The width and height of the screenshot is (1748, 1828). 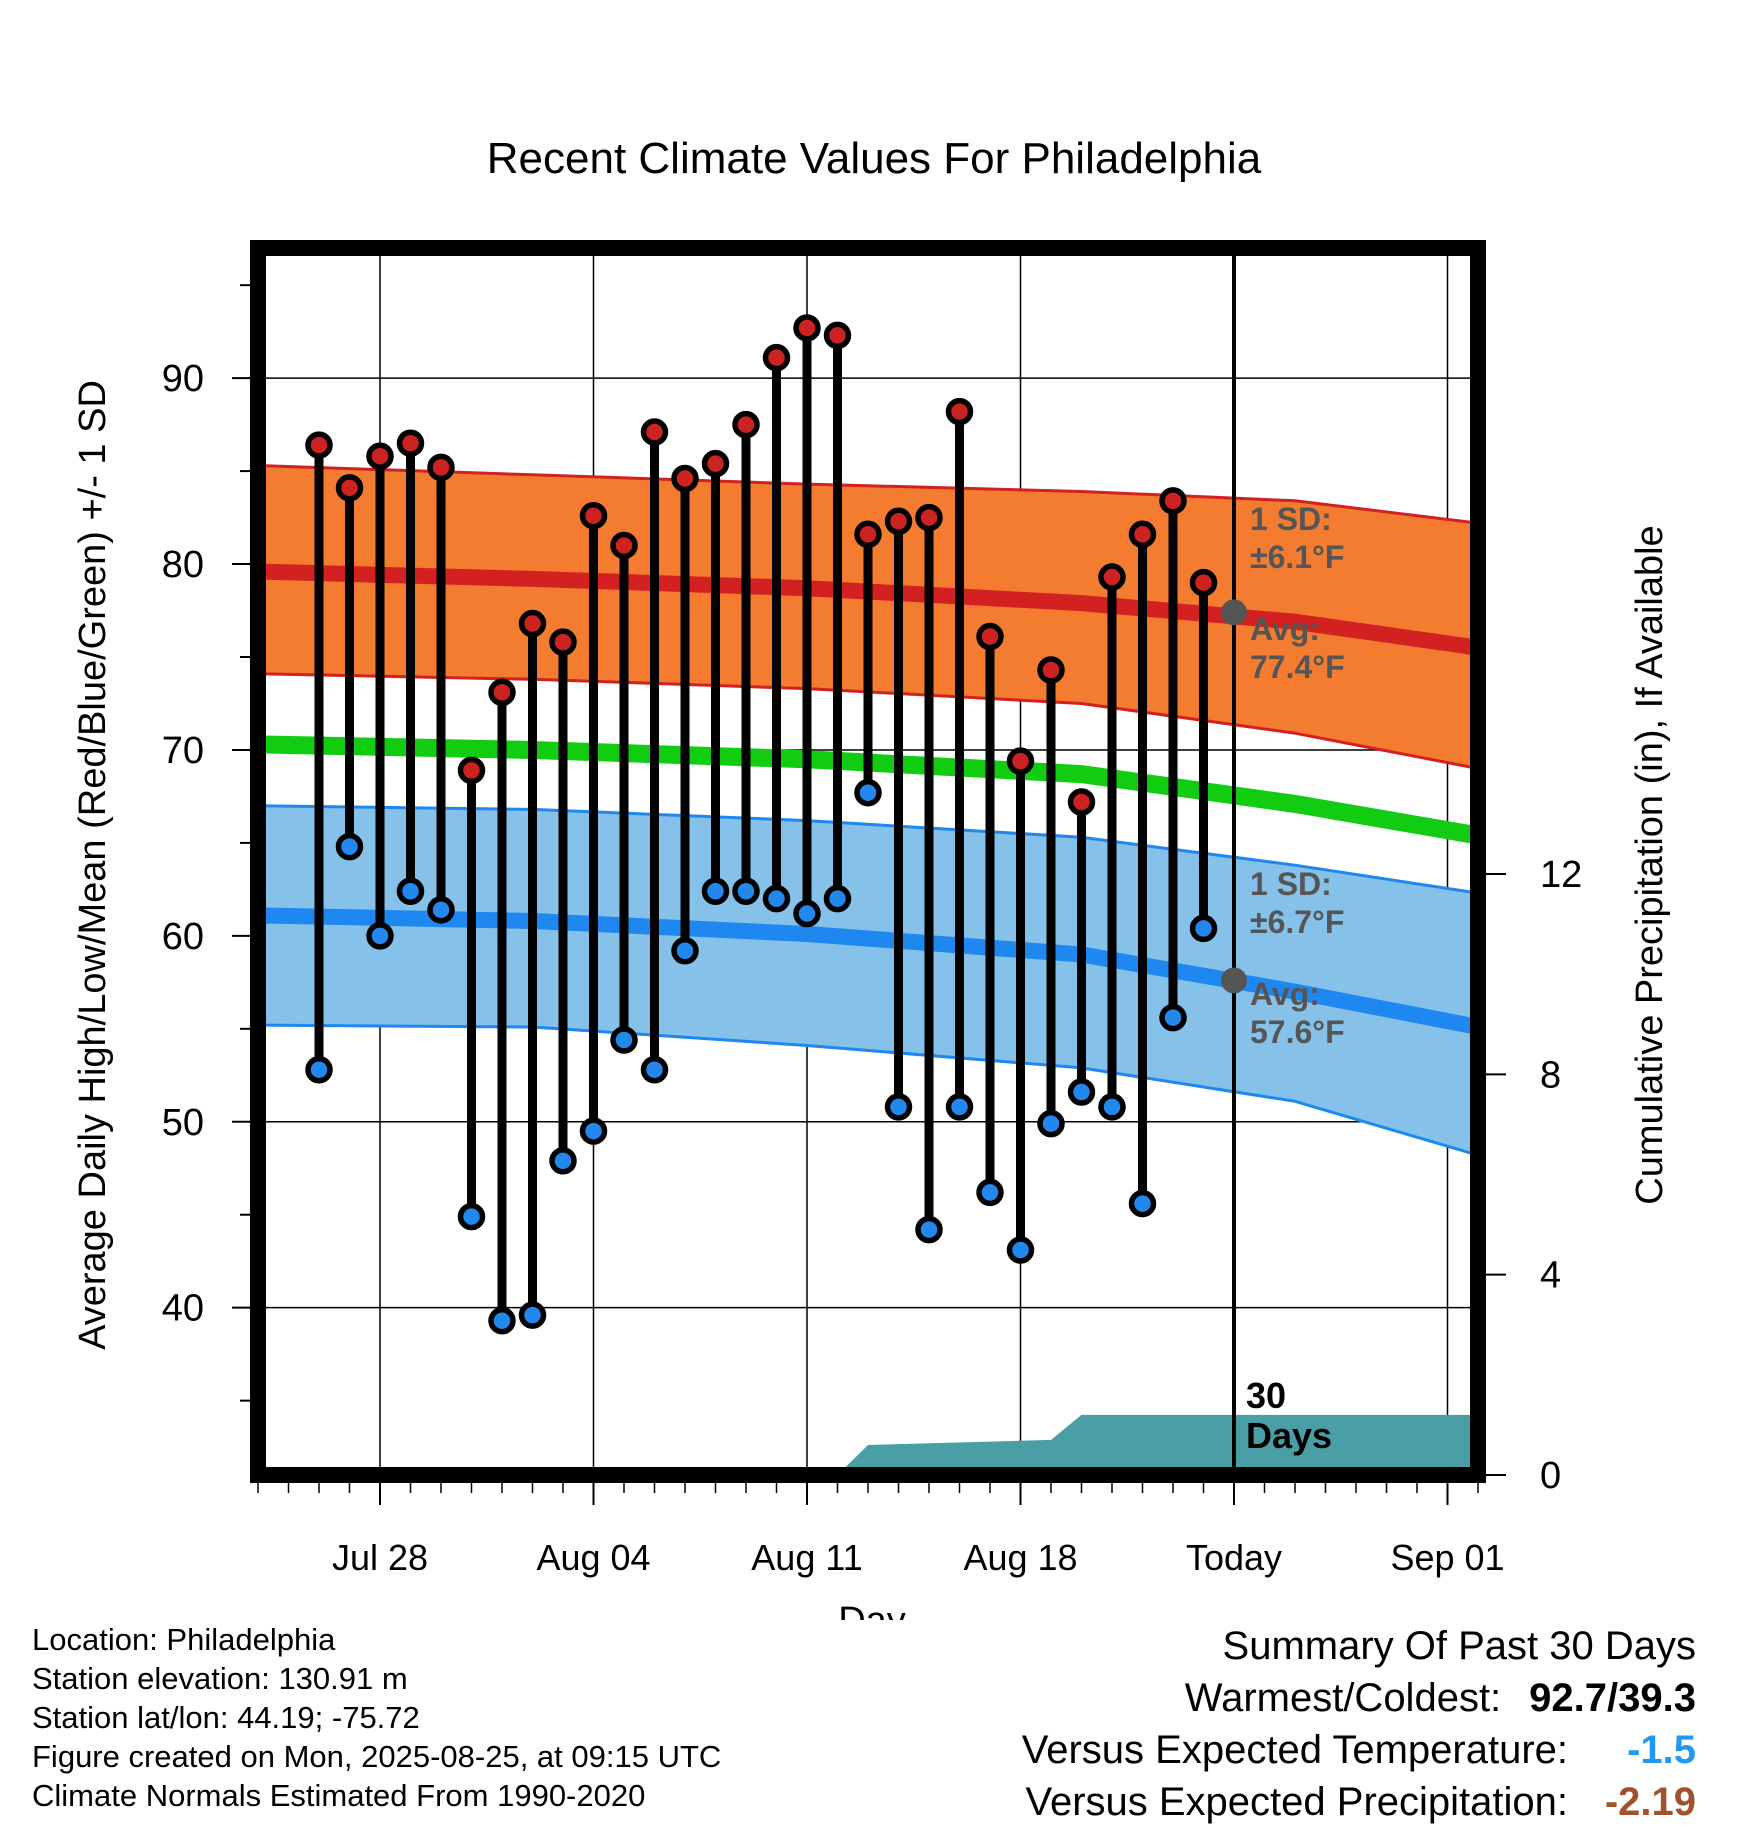 What do you see at coordinates (1650, 1802) in the screenshot?
I see `precip-value: -2.19` at bounding box center [1650, 1802].